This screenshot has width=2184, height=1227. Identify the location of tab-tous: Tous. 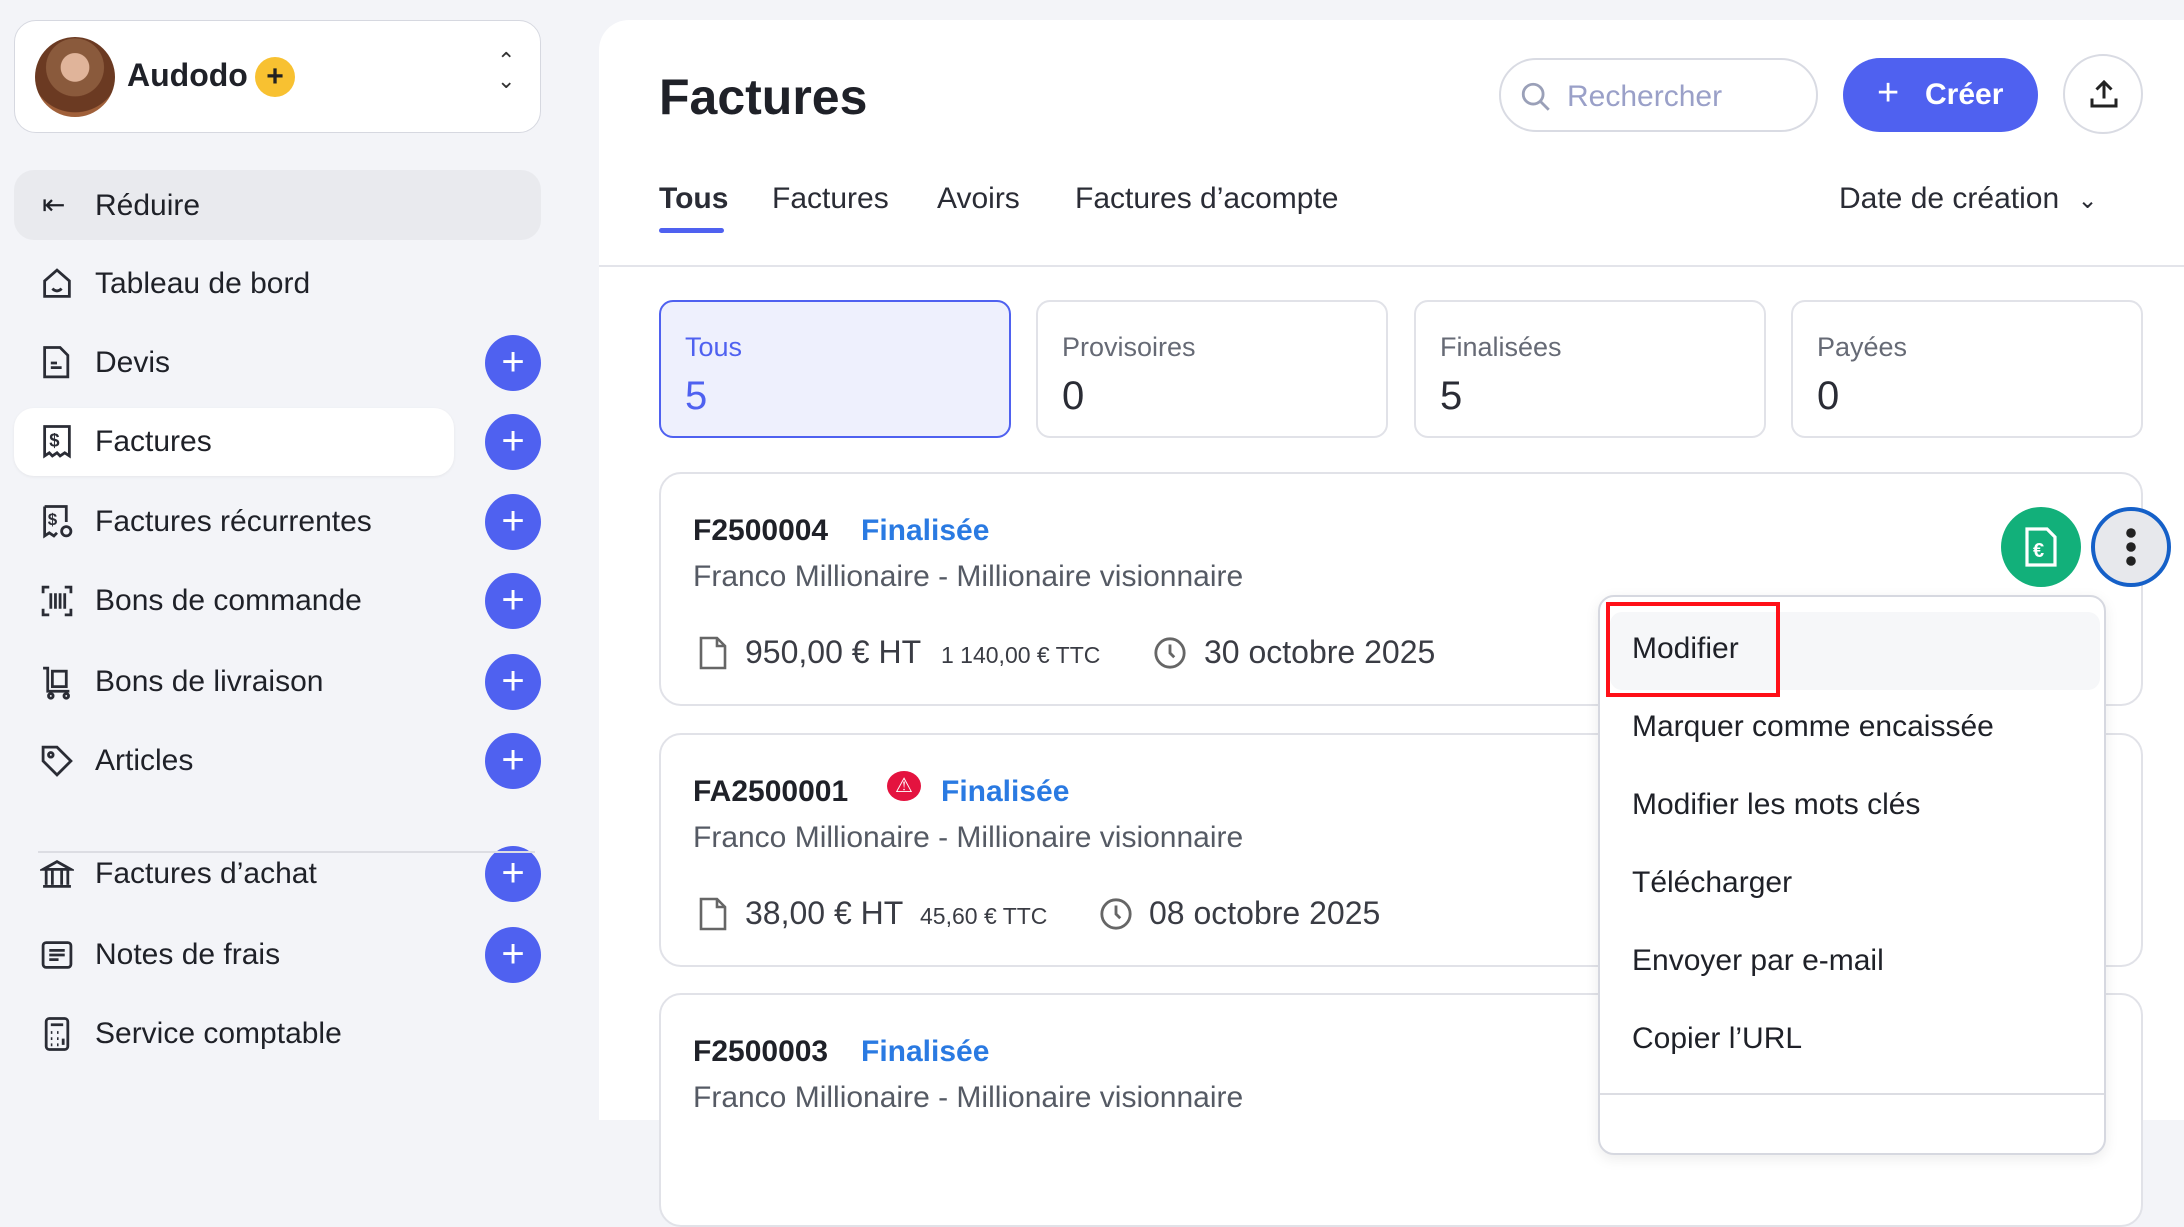
(694, 198).